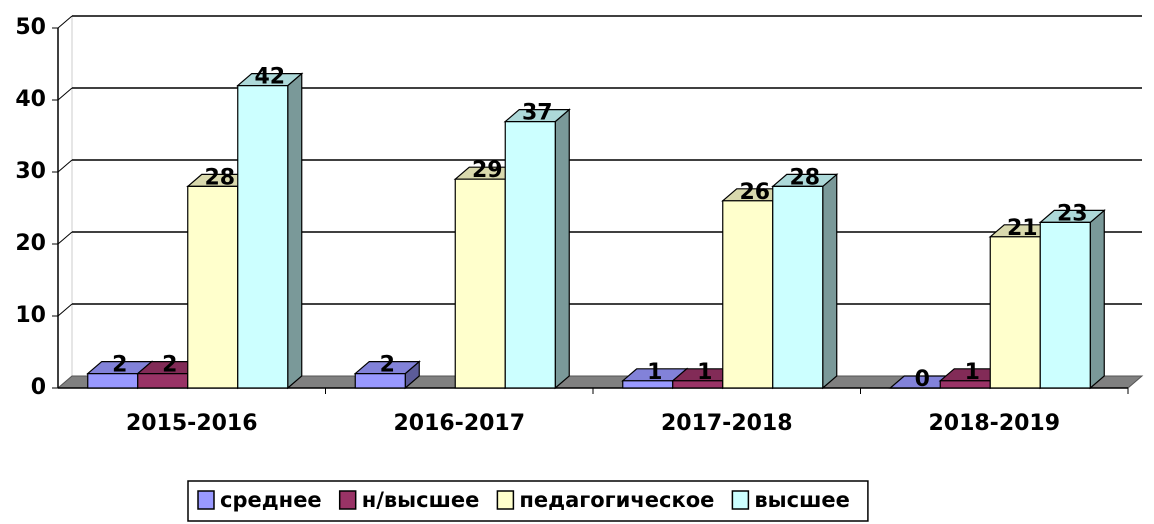 This screenshot has height=524, width=1154. Describe the element at coordinates (65, 202) in the screenshot. I see `back-wall` at that location.